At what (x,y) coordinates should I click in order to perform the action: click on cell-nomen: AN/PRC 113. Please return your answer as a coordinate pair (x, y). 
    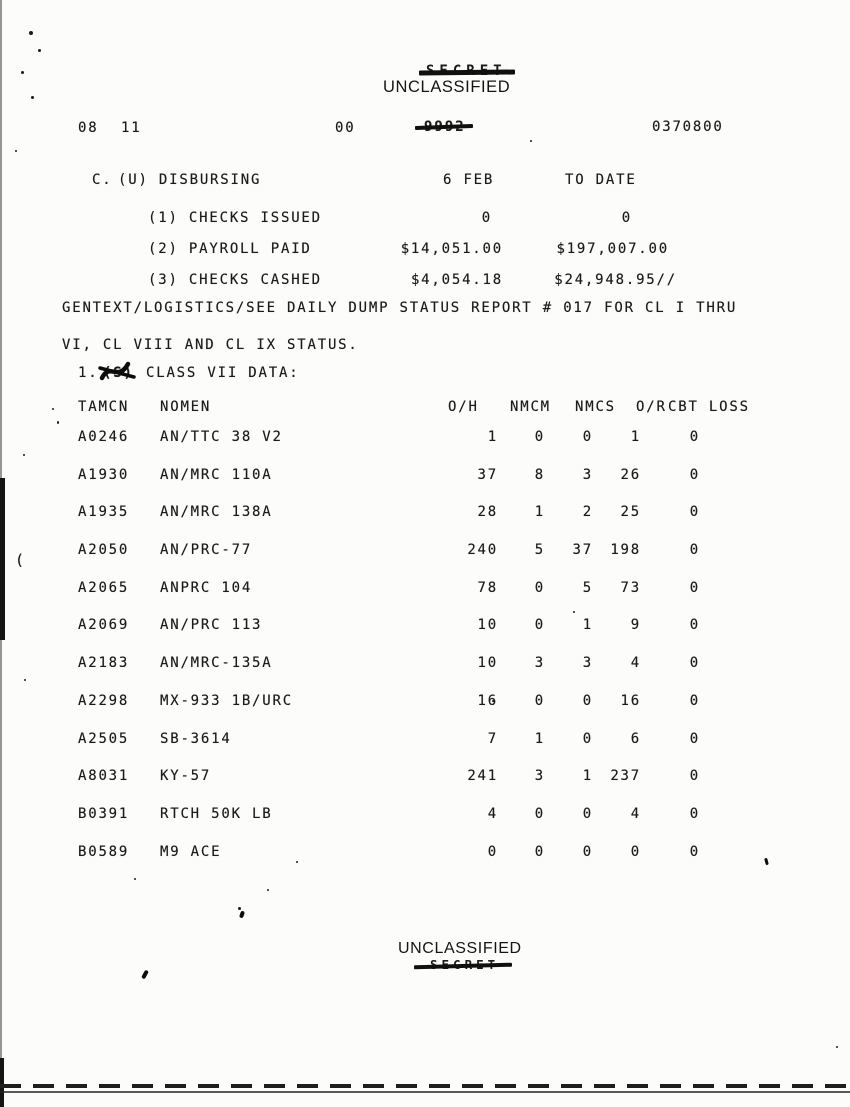
    Looking at the image, I should click on (211, 625).